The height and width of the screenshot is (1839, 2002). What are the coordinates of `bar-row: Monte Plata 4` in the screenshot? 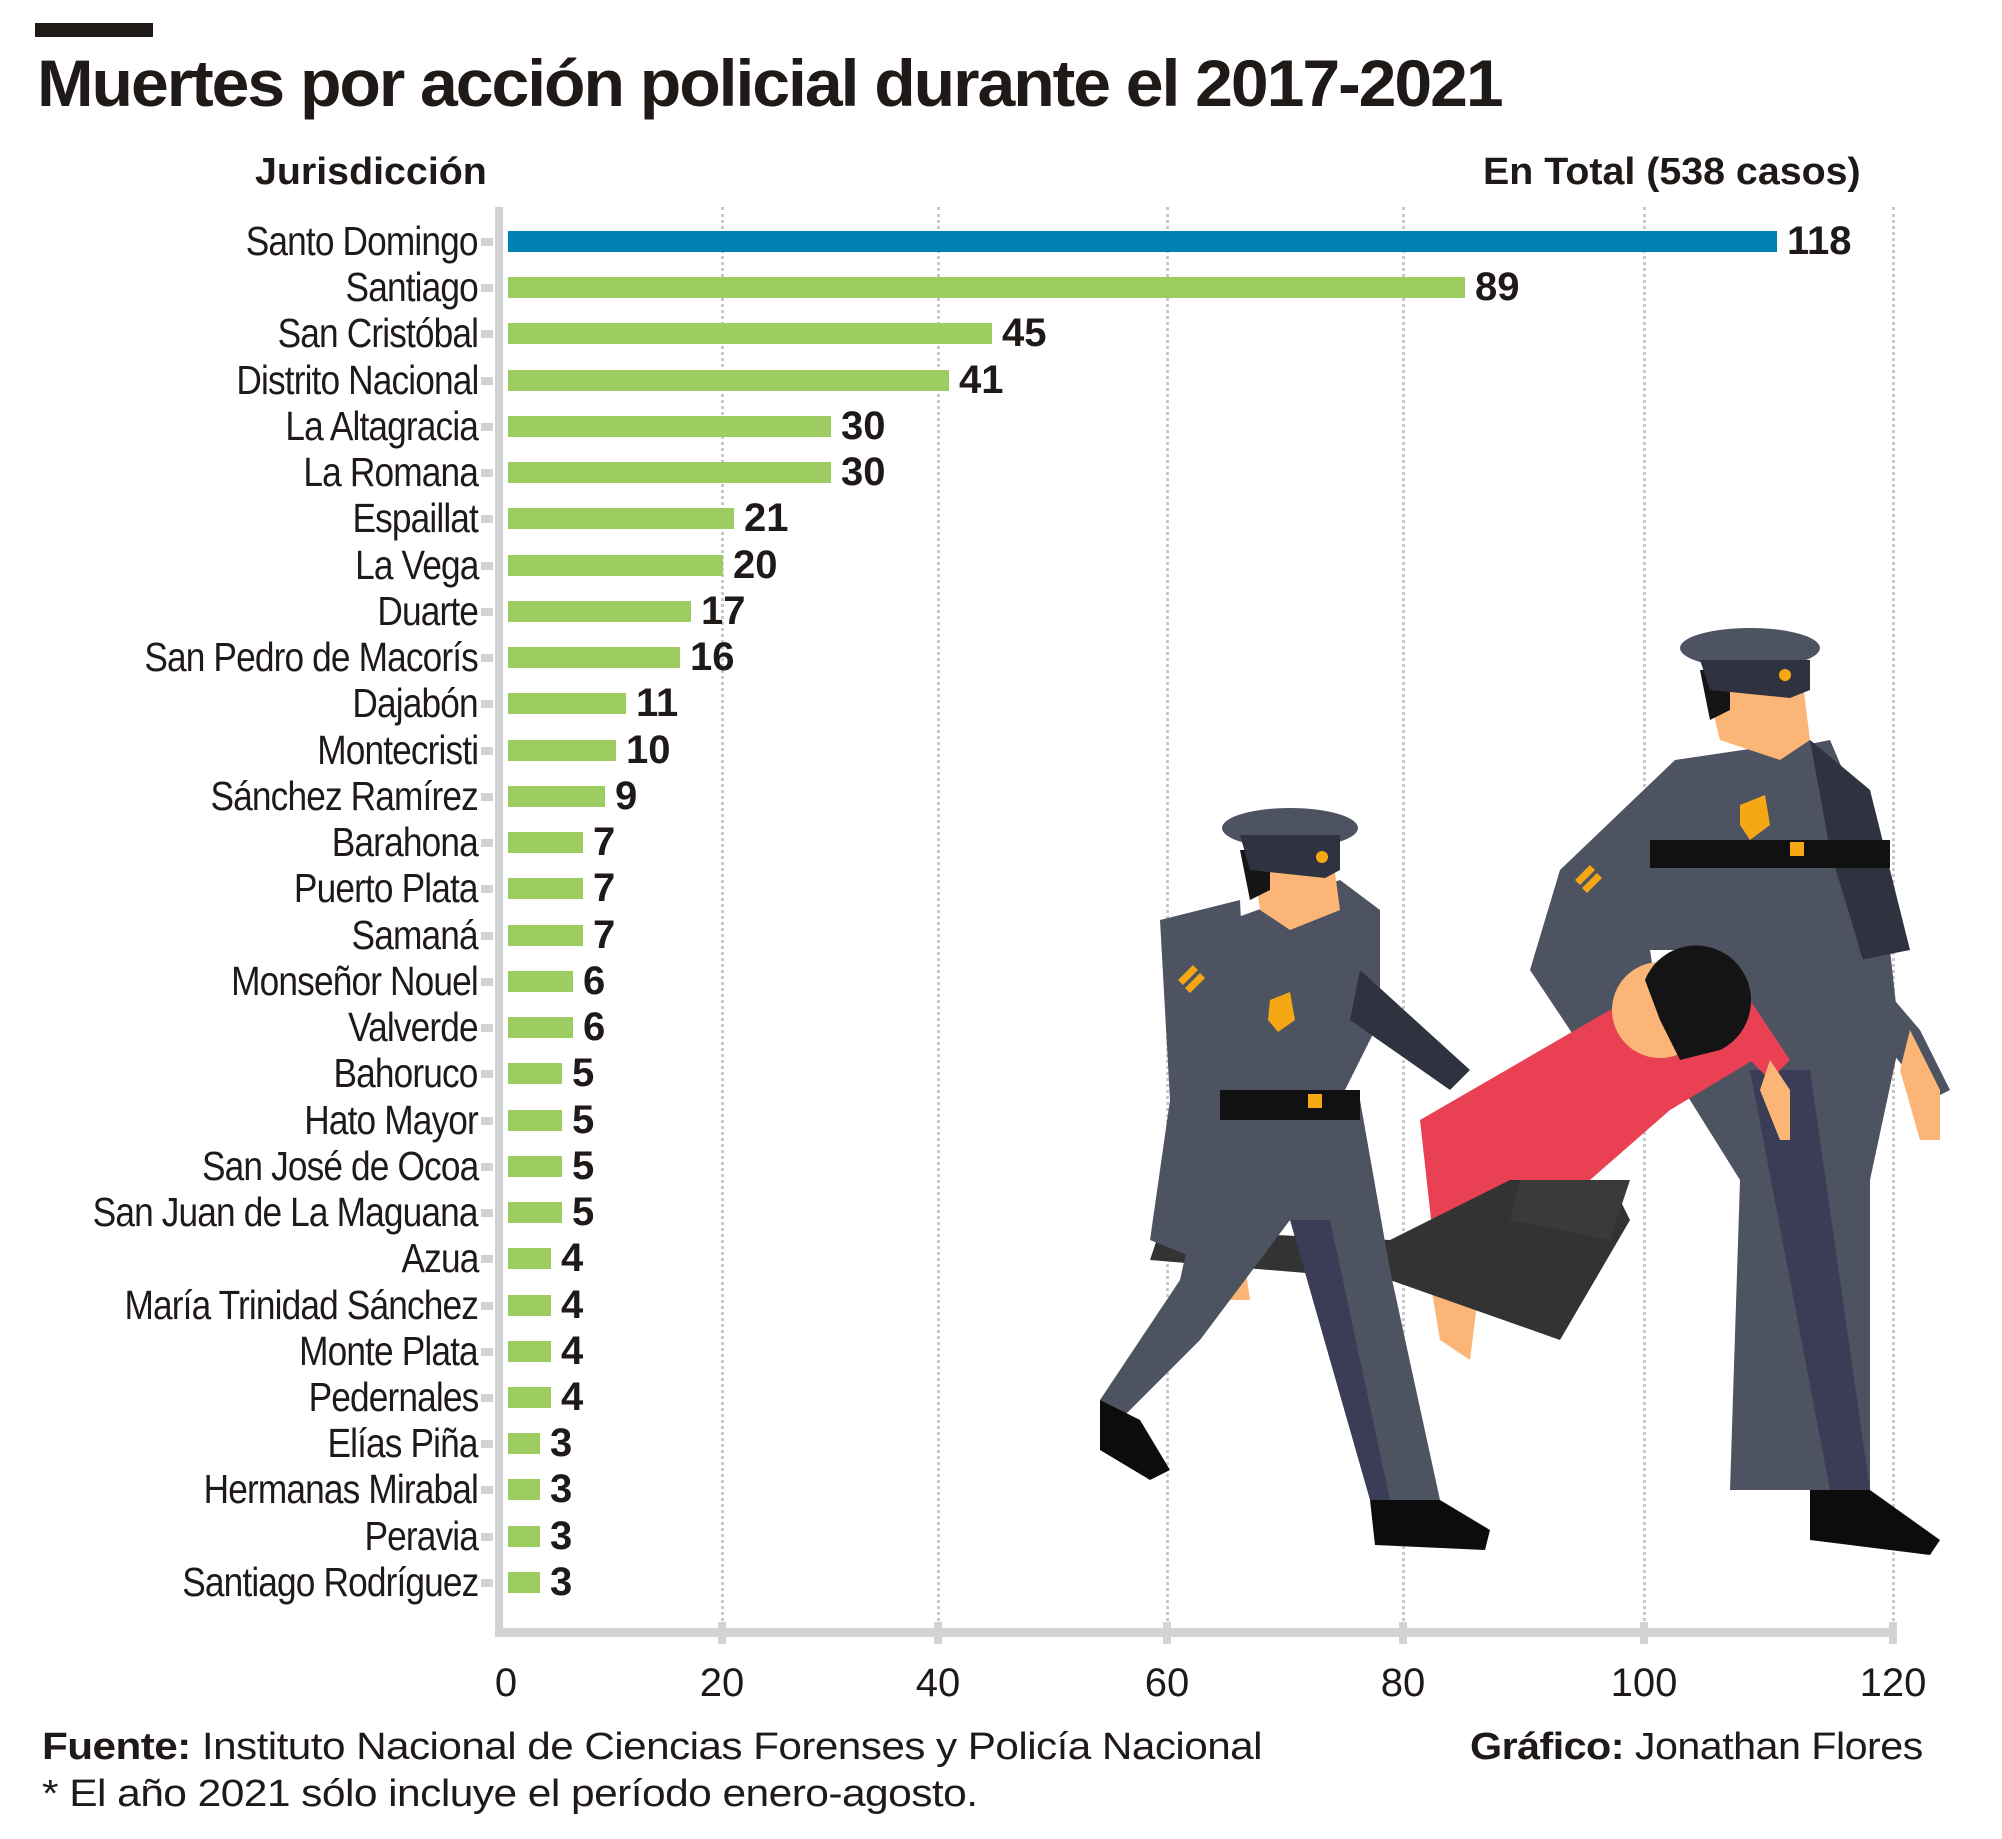 It's located at (1001, 1357).